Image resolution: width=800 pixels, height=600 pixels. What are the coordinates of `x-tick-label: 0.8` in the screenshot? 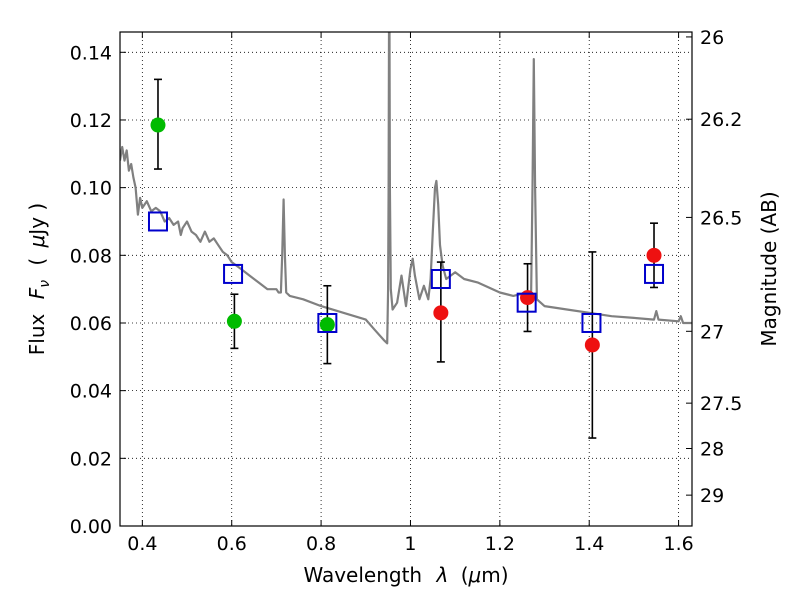 It's located at (321, 544).